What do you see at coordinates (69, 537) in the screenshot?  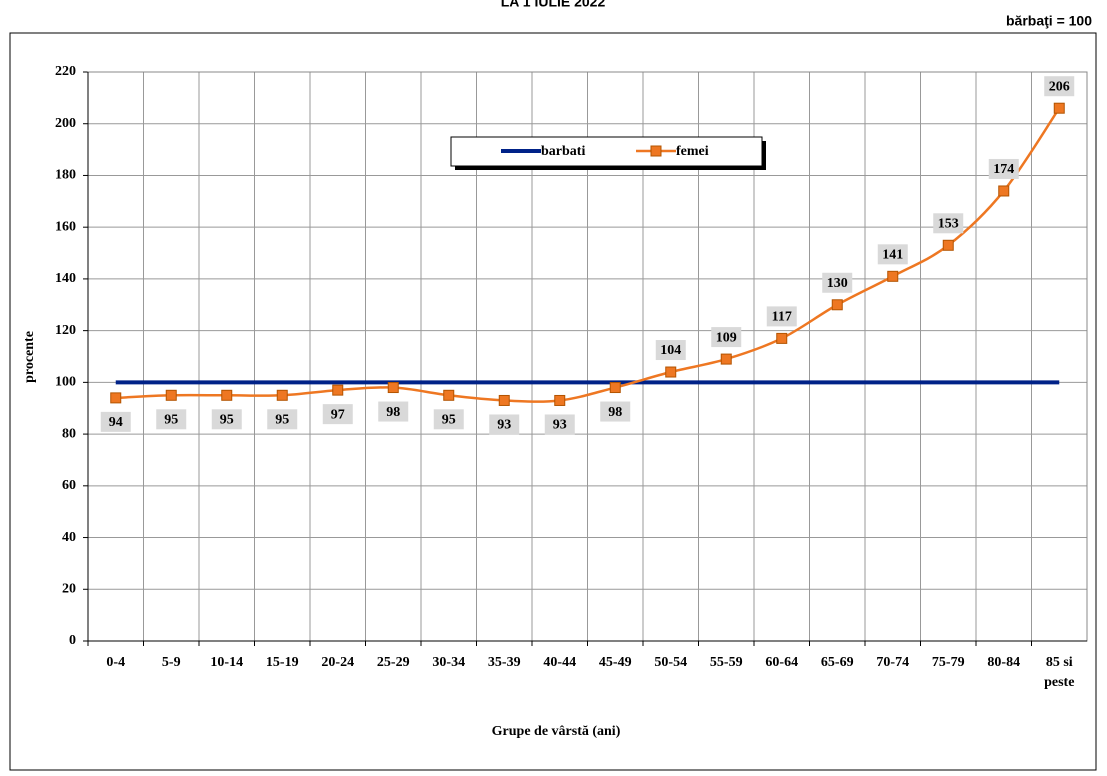 I see `y-tick-label: 40` at bounding box center [69, 537].